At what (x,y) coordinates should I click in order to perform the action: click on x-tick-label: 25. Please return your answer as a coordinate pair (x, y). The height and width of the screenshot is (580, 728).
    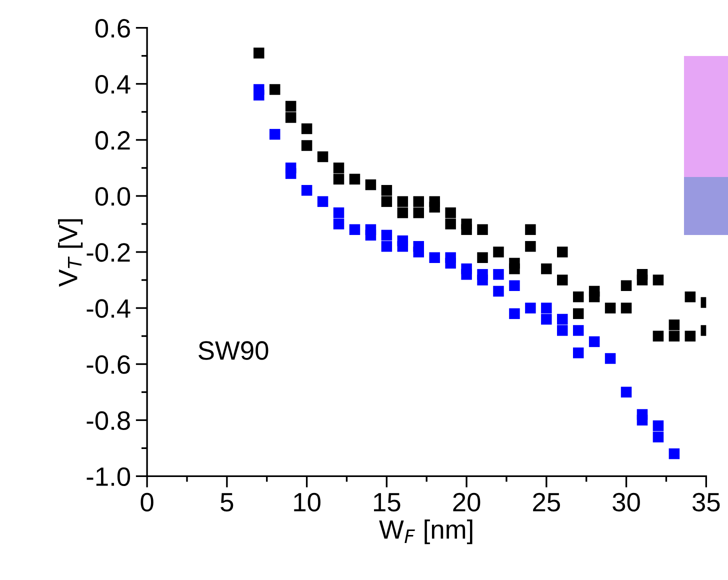
    Looking at the image, I should click on (546, 502).